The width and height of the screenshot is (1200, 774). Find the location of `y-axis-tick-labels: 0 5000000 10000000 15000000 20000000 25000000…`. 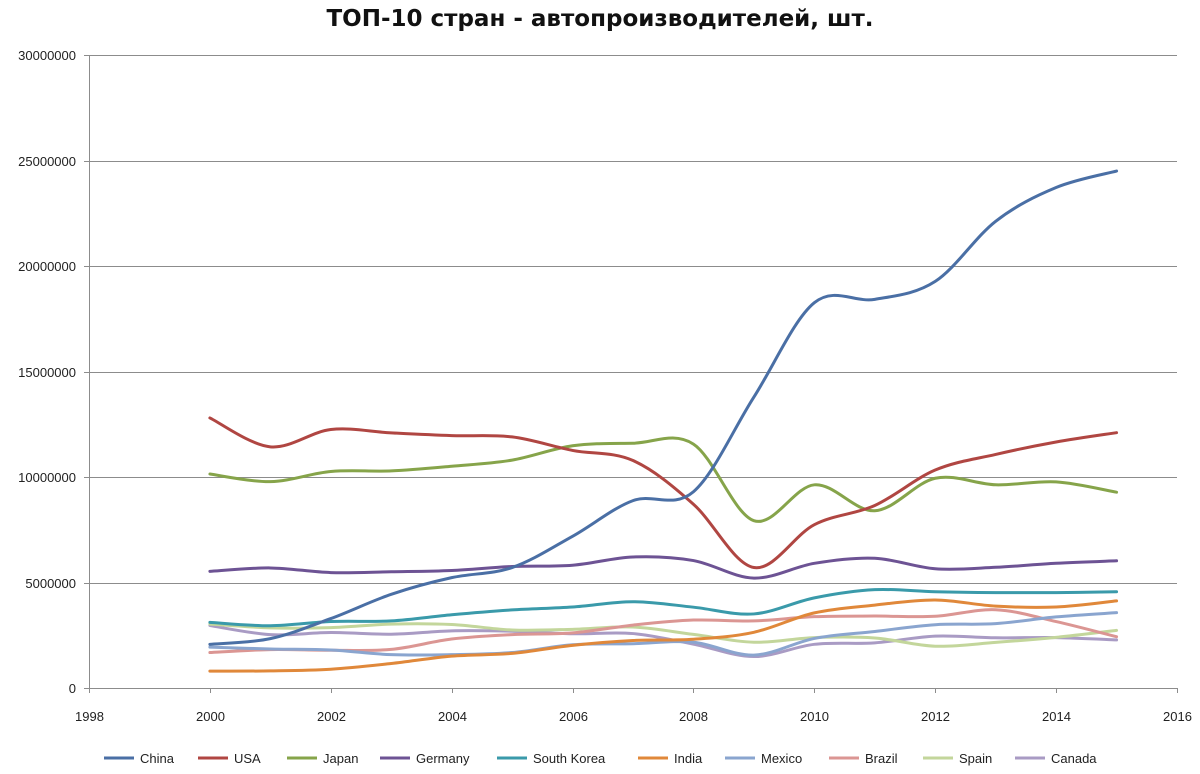

y-axis-tick-labels: 0 5000000 10000000 15000000 20000000 25000000… is located at coordinates (47, 372).